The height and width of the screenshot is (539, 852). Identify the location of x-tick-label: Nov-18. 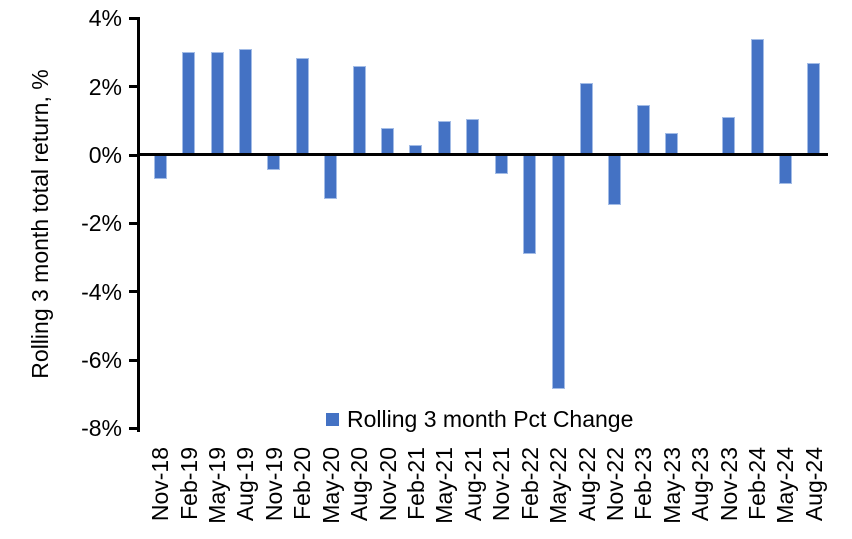
(160, 484).